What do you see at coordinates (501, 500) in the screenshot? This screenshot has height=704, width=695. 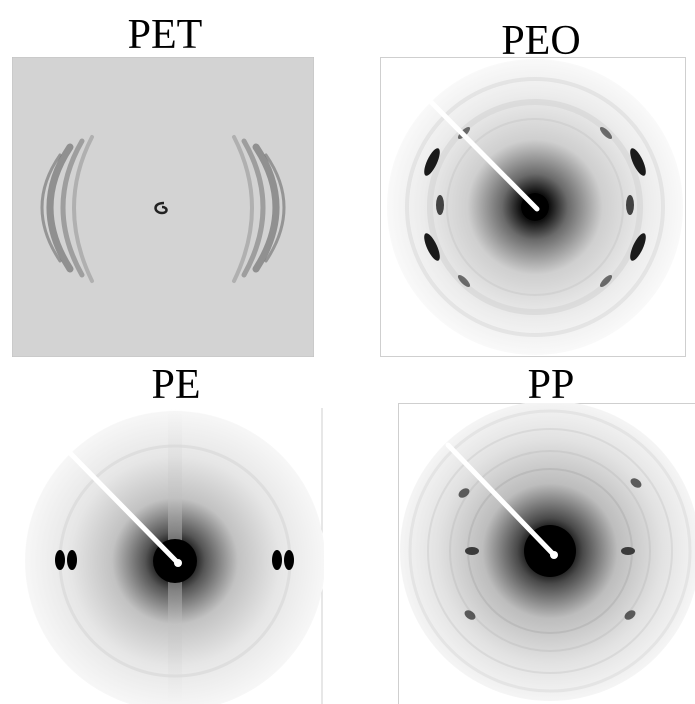 I see `pp-beamstop` at bounding box center [501, 500].